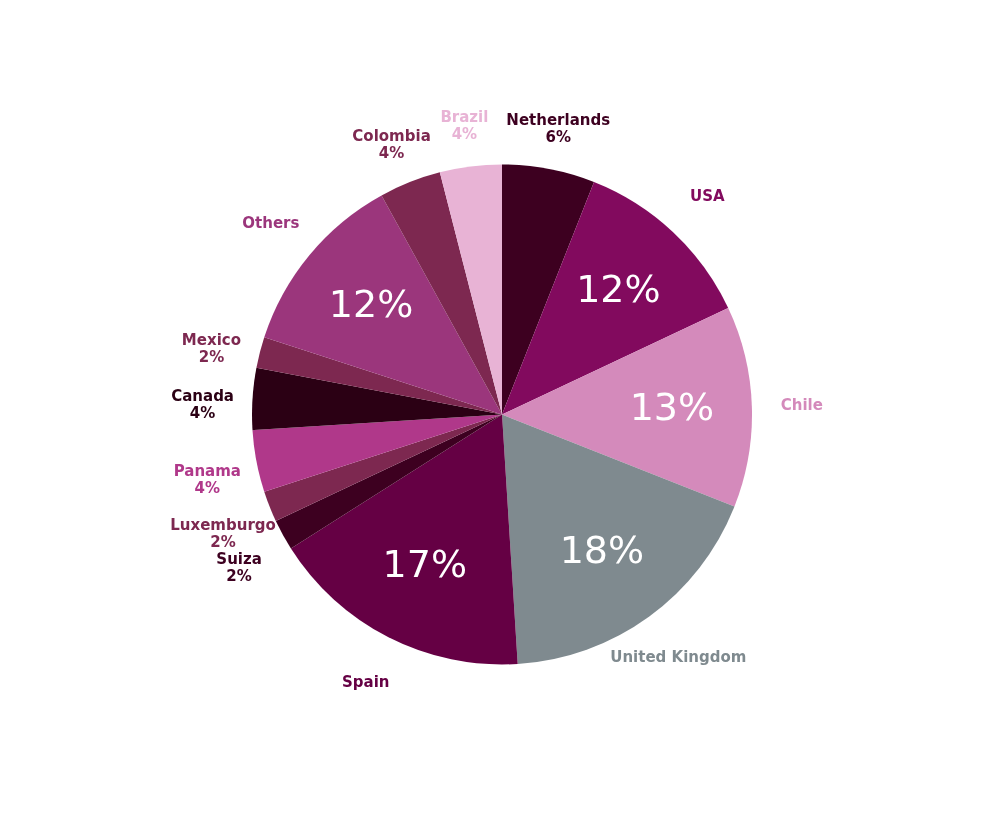 This screenshot has height=829, width=1004. I want to click on slice-label: Canada, so click(202, 395).